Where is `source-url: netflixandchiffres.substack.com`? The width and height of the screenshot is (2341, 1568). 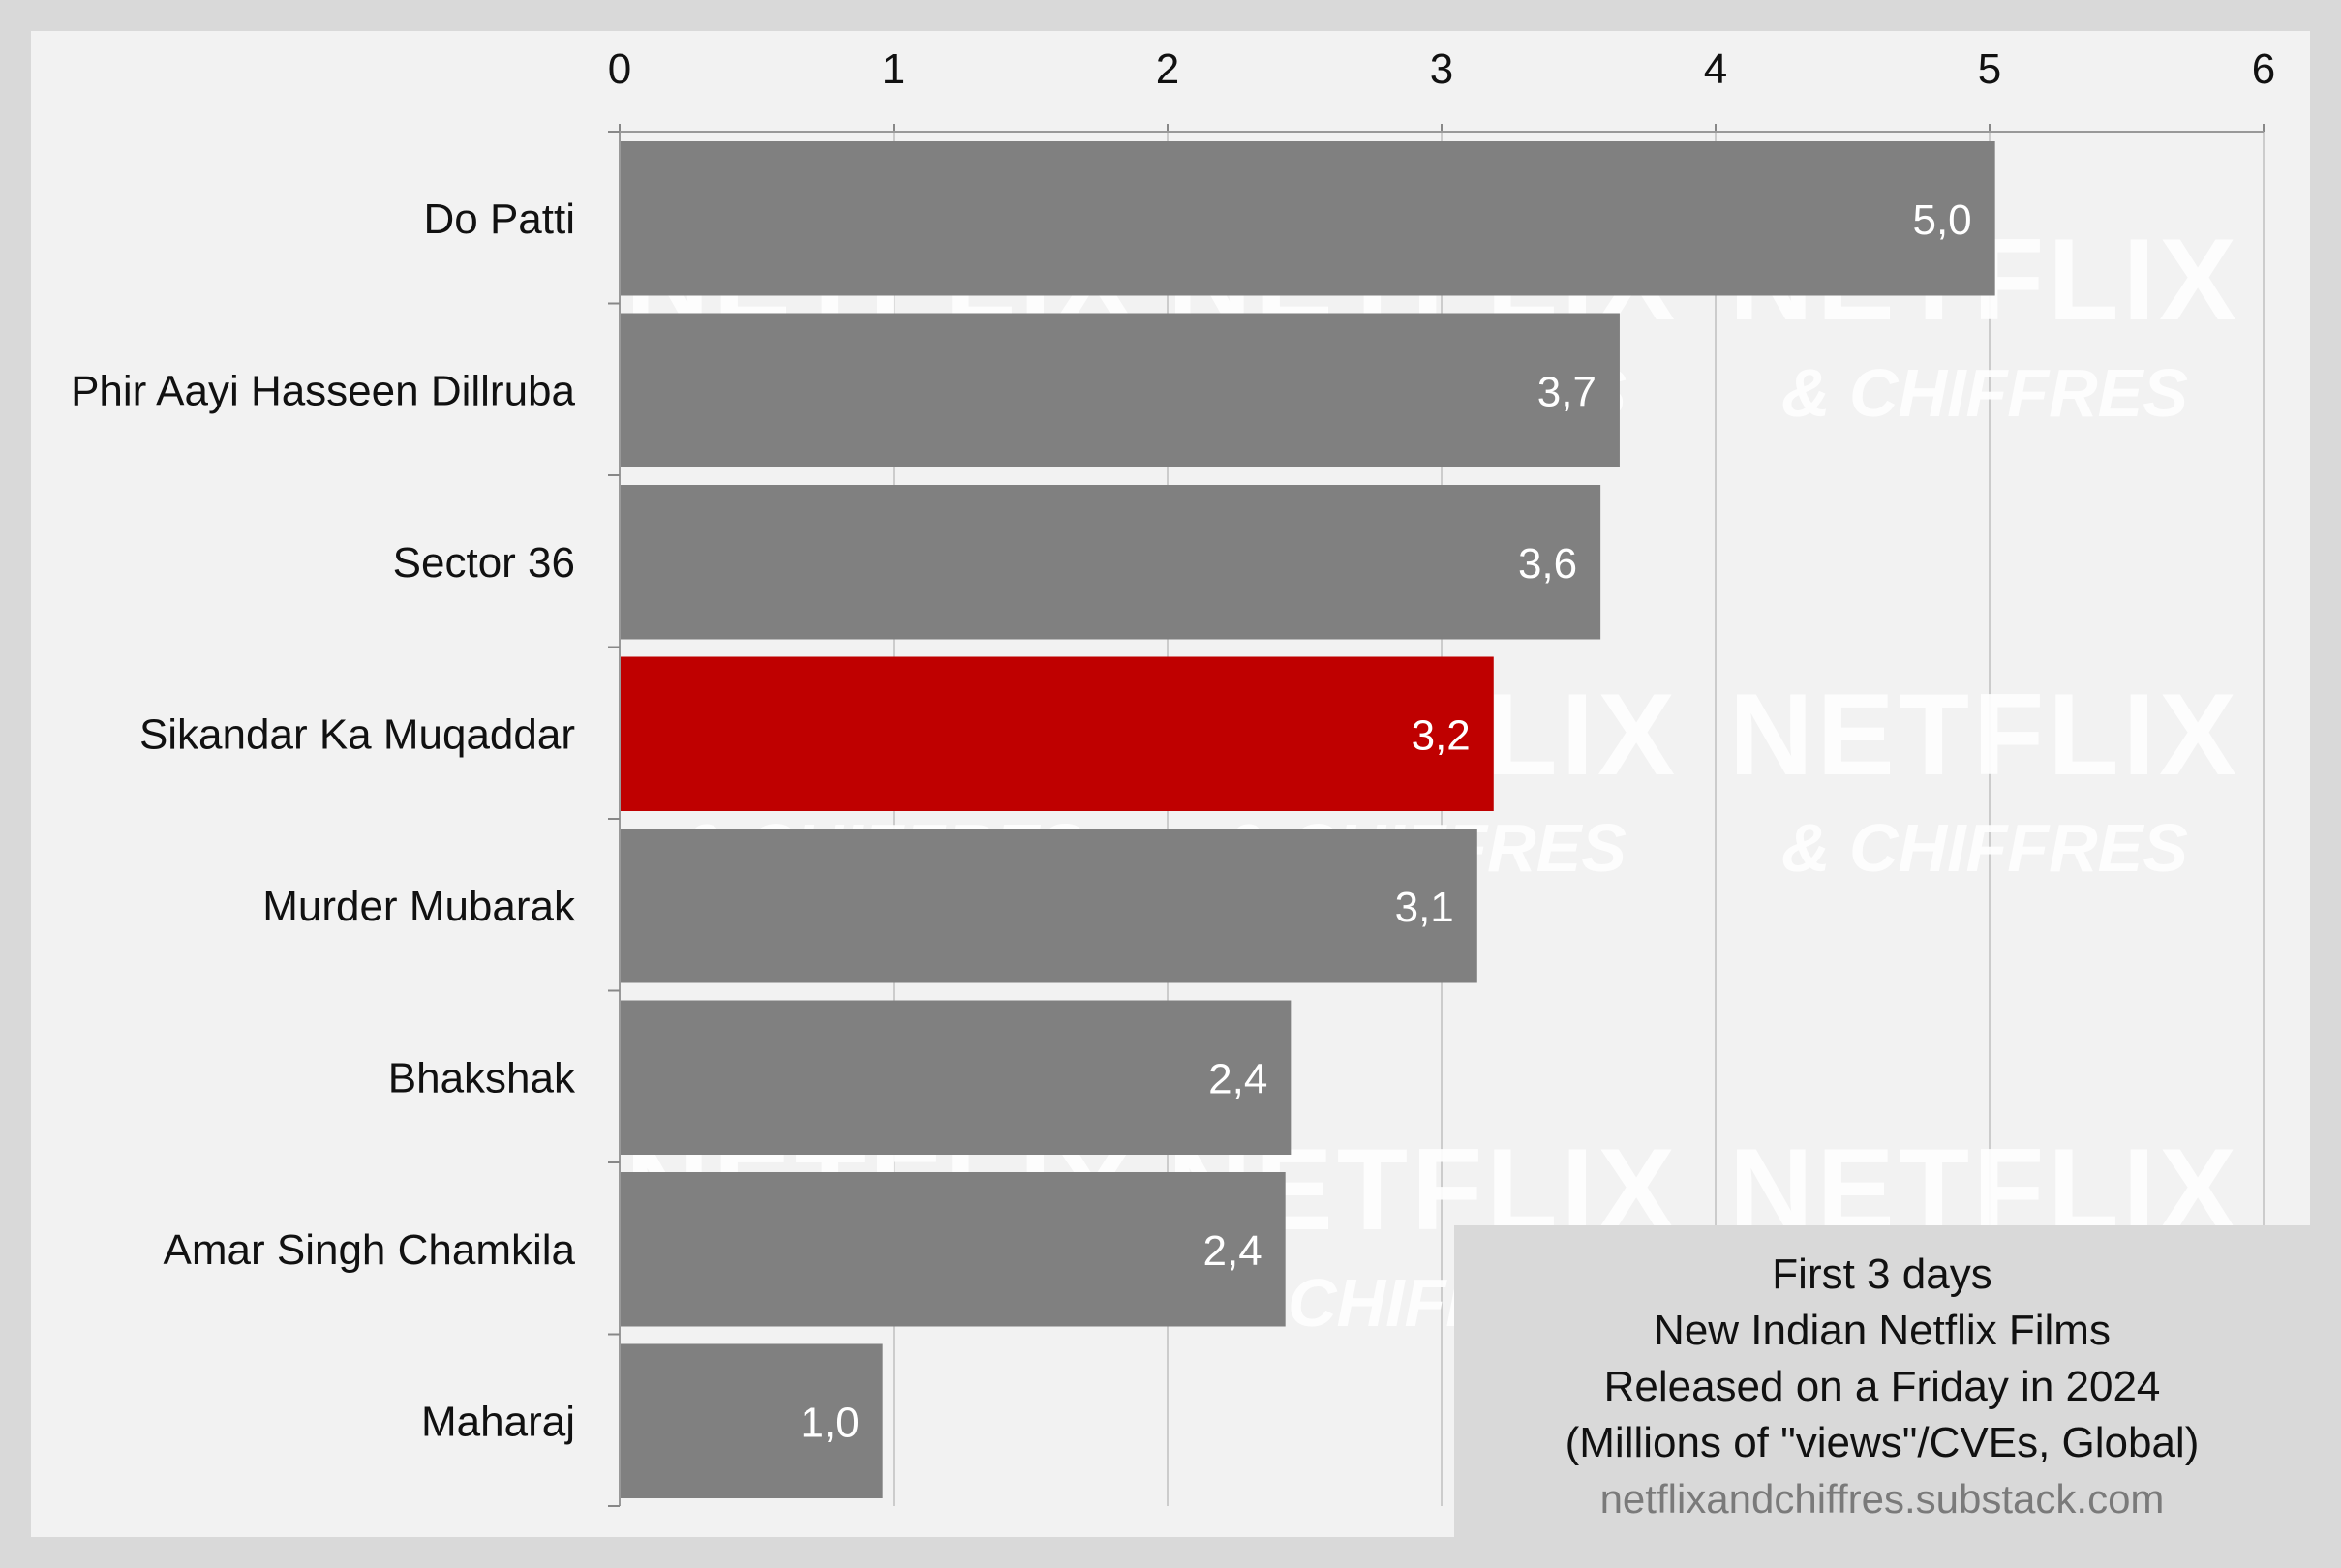
source-url: netflixandchiffres.substack.com is located at coordinates (1882, 1499).